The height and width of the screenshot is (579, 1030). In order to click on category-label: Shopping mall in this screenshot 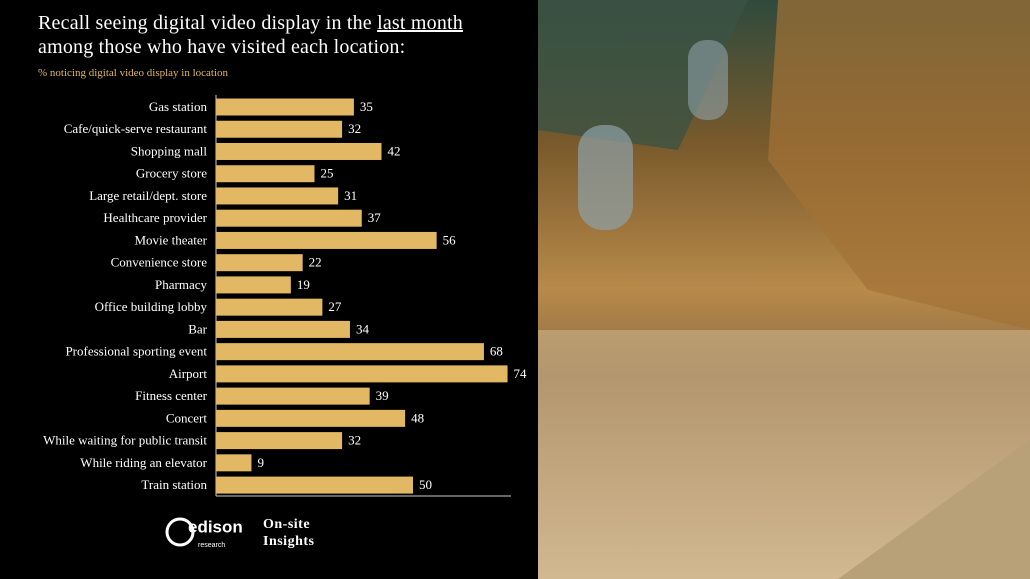, I will do `click(169, 150)`.